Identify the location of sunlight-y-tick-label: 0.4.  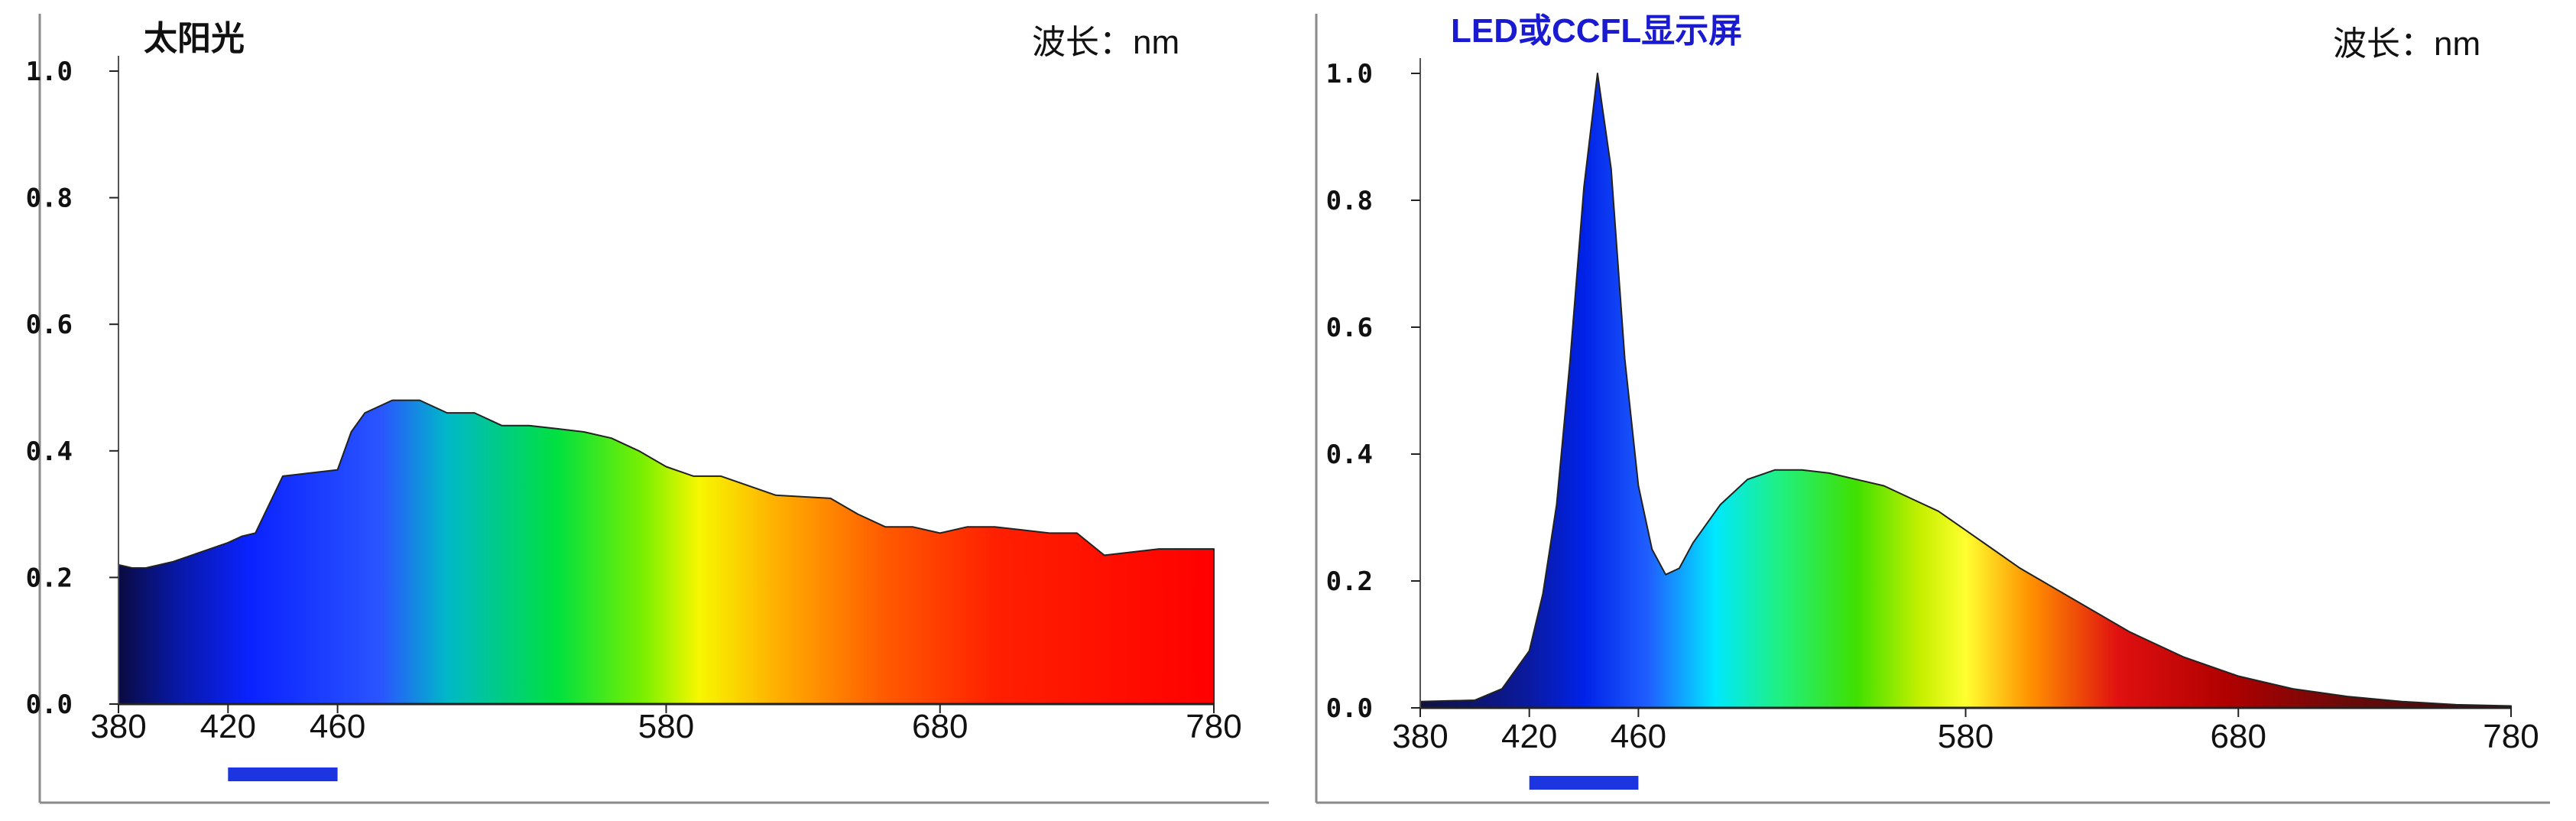
(49, 452).